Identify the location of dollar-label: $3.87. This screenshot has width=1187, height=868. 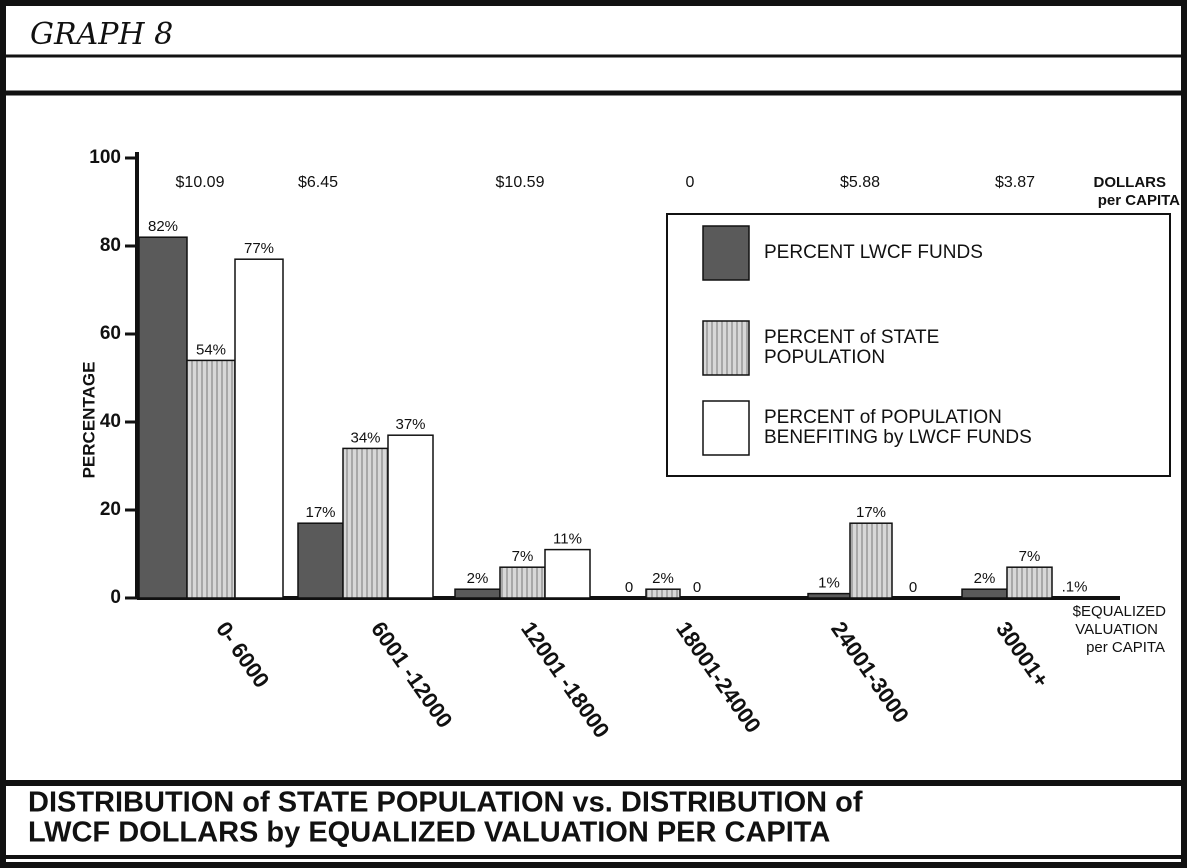
(1015, 182).